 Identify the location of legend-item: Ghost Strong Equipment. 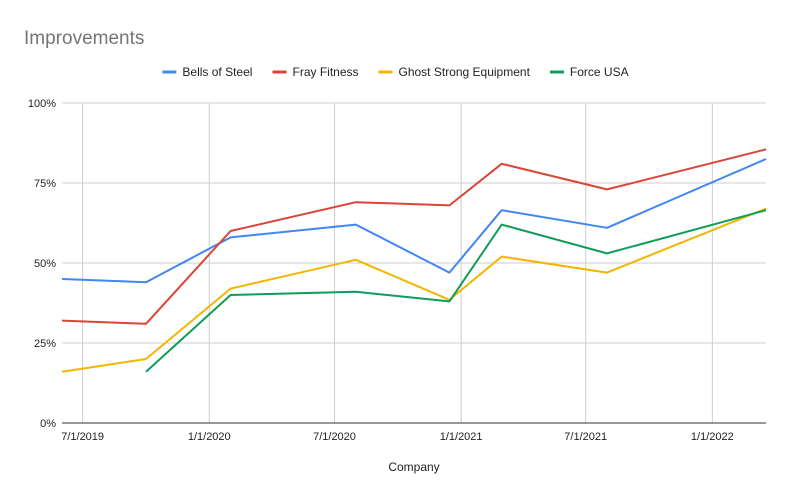
(454, 72).